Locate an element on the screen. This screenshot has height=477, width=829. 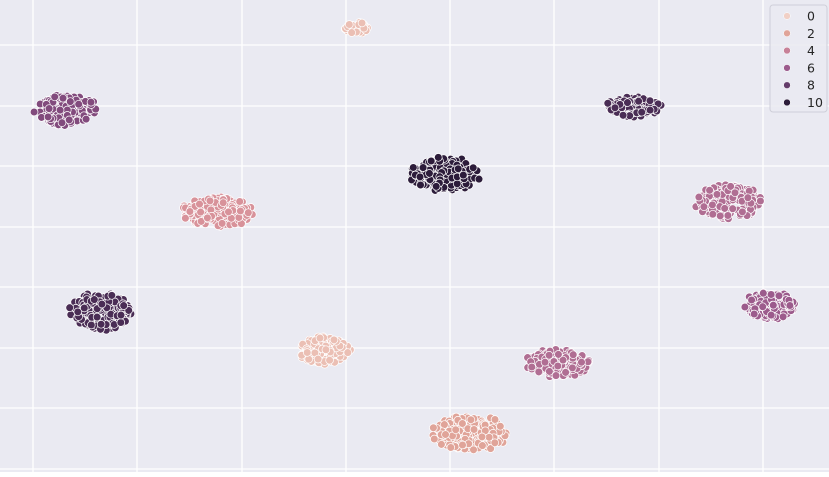
legend: 0 2 4 6 8 10 is located at coordinates (798, 58).